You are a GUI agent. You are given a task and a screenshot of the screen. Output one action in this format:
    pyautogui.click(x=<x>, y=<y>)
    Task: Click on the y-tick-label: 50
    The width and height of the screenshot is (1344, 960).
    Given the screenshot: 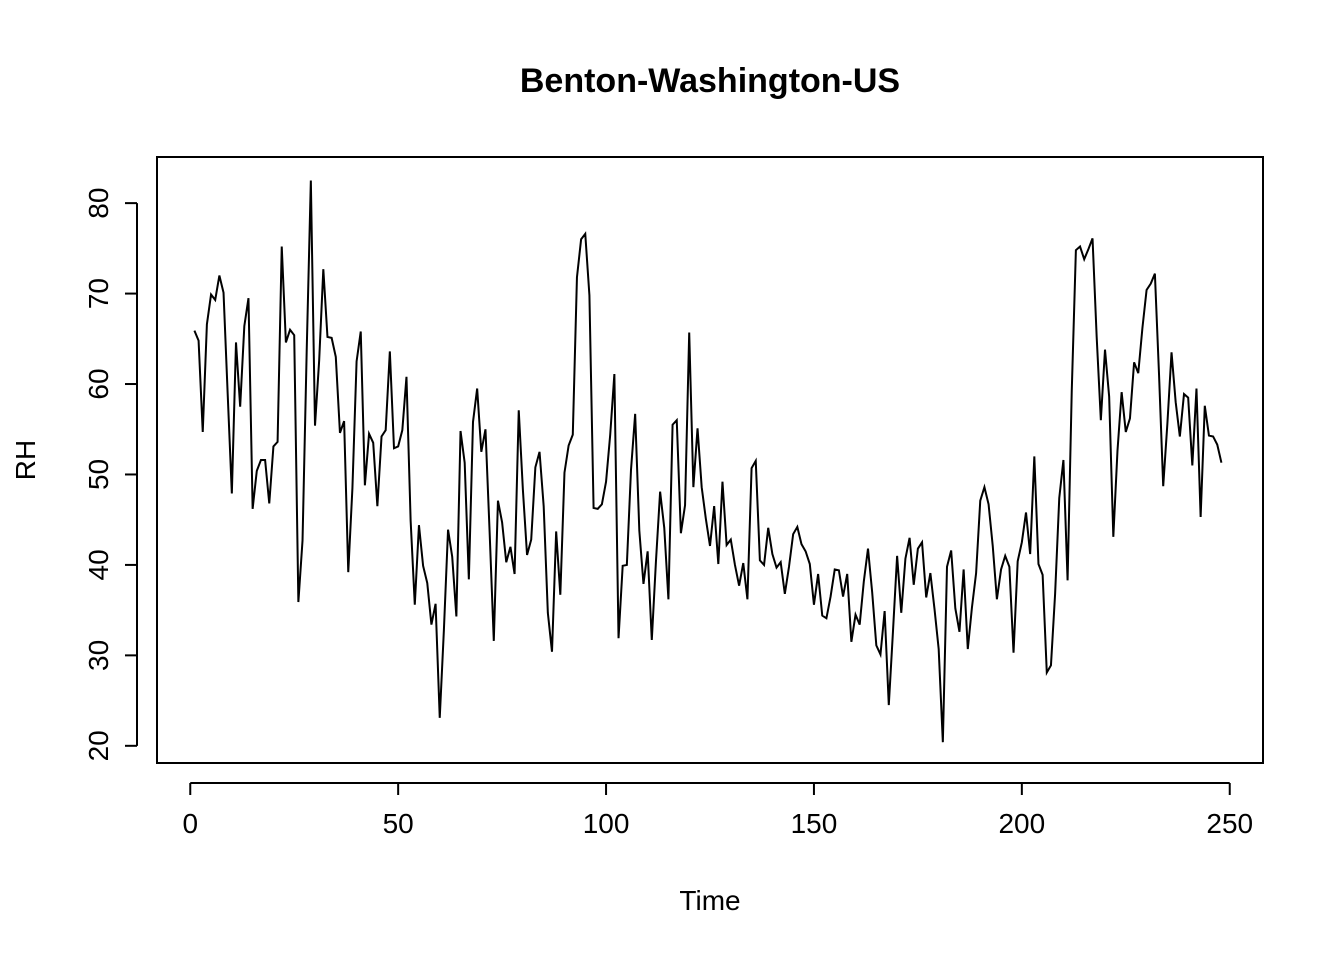 What is the action you would take?
    pyautogui.click(x=98, y=474)
    